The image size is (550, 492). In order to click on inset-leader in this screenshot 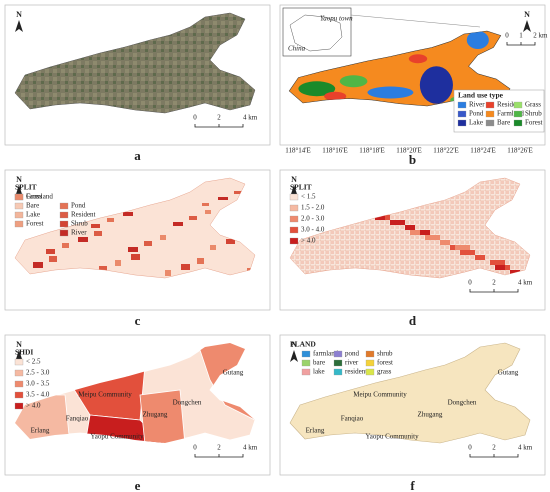, I will do `click(415, 21)`.